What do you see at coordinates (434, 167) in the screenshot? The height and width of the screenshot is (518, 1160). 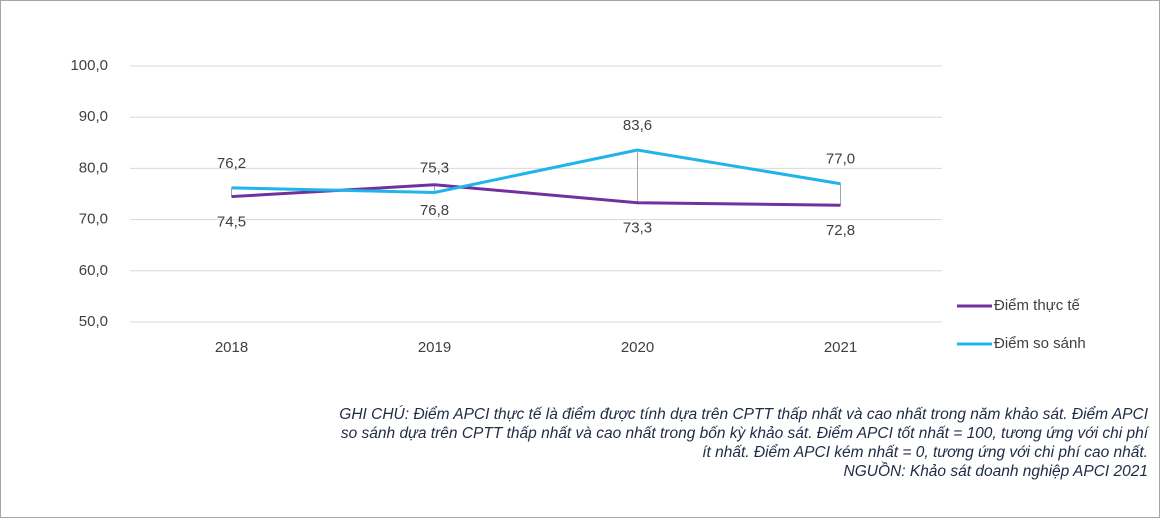 I see `value-label: 75,3` at bounding box center [434, 167].